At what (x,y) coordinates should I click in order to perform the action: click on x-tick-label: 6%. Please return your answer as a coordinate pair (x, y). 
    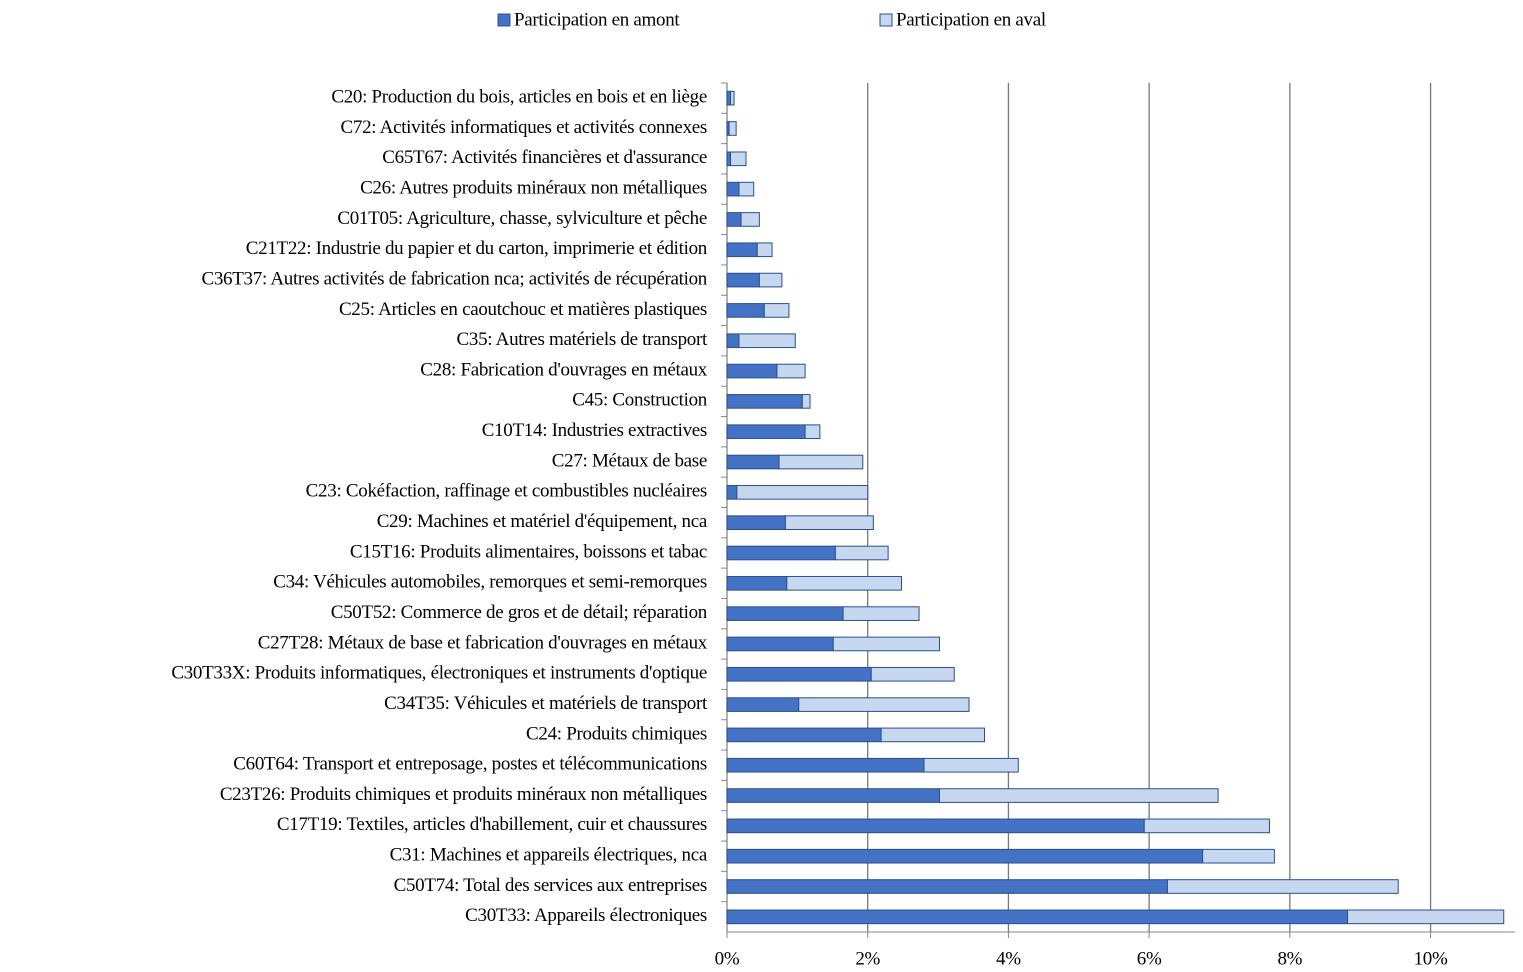
    Looking at the image, I should click on (1149, 958).